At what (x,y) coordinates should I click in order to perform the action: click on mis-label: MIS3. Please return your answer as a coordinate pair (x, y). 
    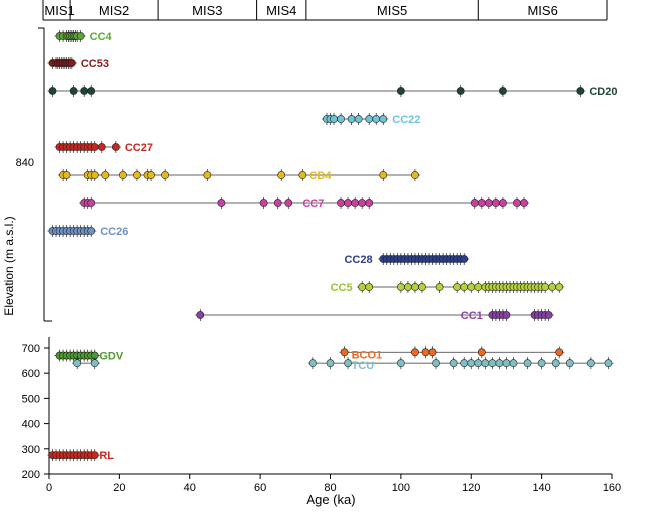
    Looking at the image, I should click on (207, 10).